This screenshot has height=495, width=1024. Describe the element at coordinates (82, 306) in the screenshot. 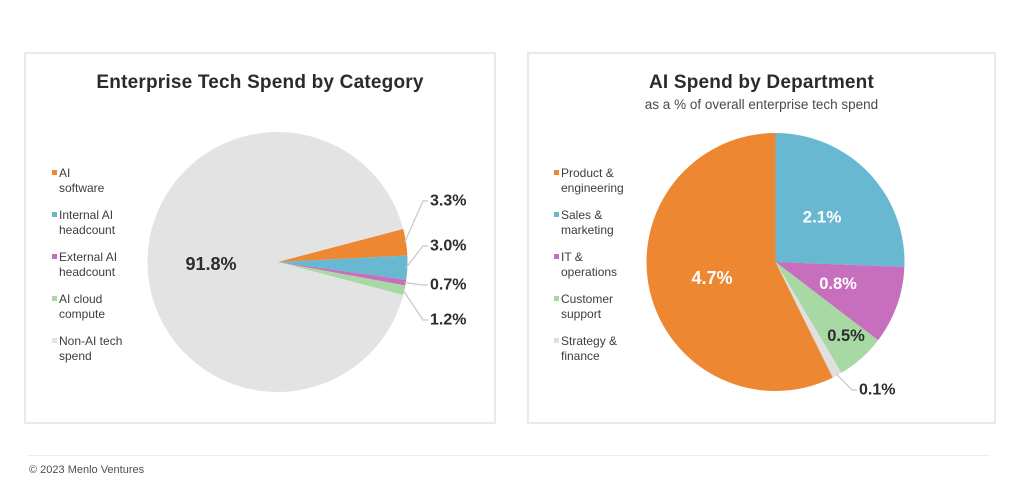

I see `legend-label: AI cloud compute` at that location.